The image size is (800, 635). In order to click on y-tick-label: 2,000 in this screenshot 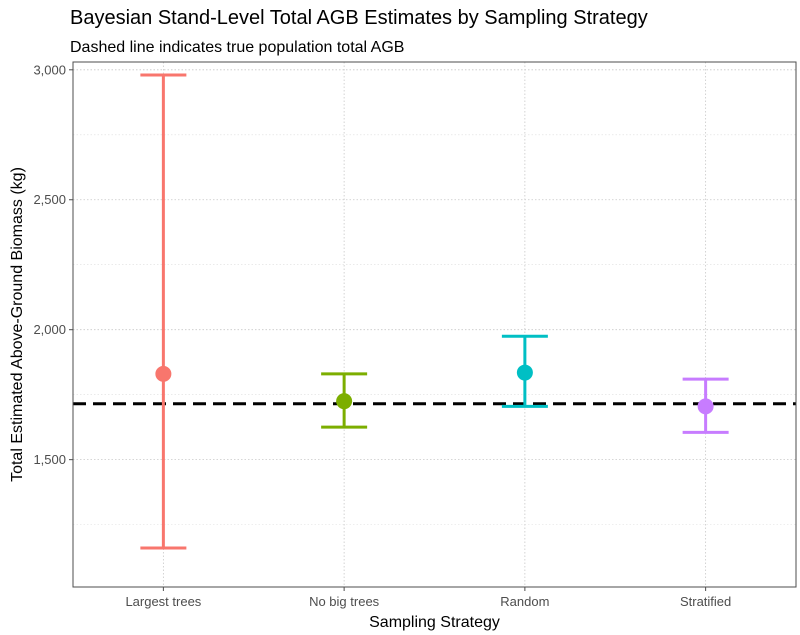, I will do `click(49, 329)`.